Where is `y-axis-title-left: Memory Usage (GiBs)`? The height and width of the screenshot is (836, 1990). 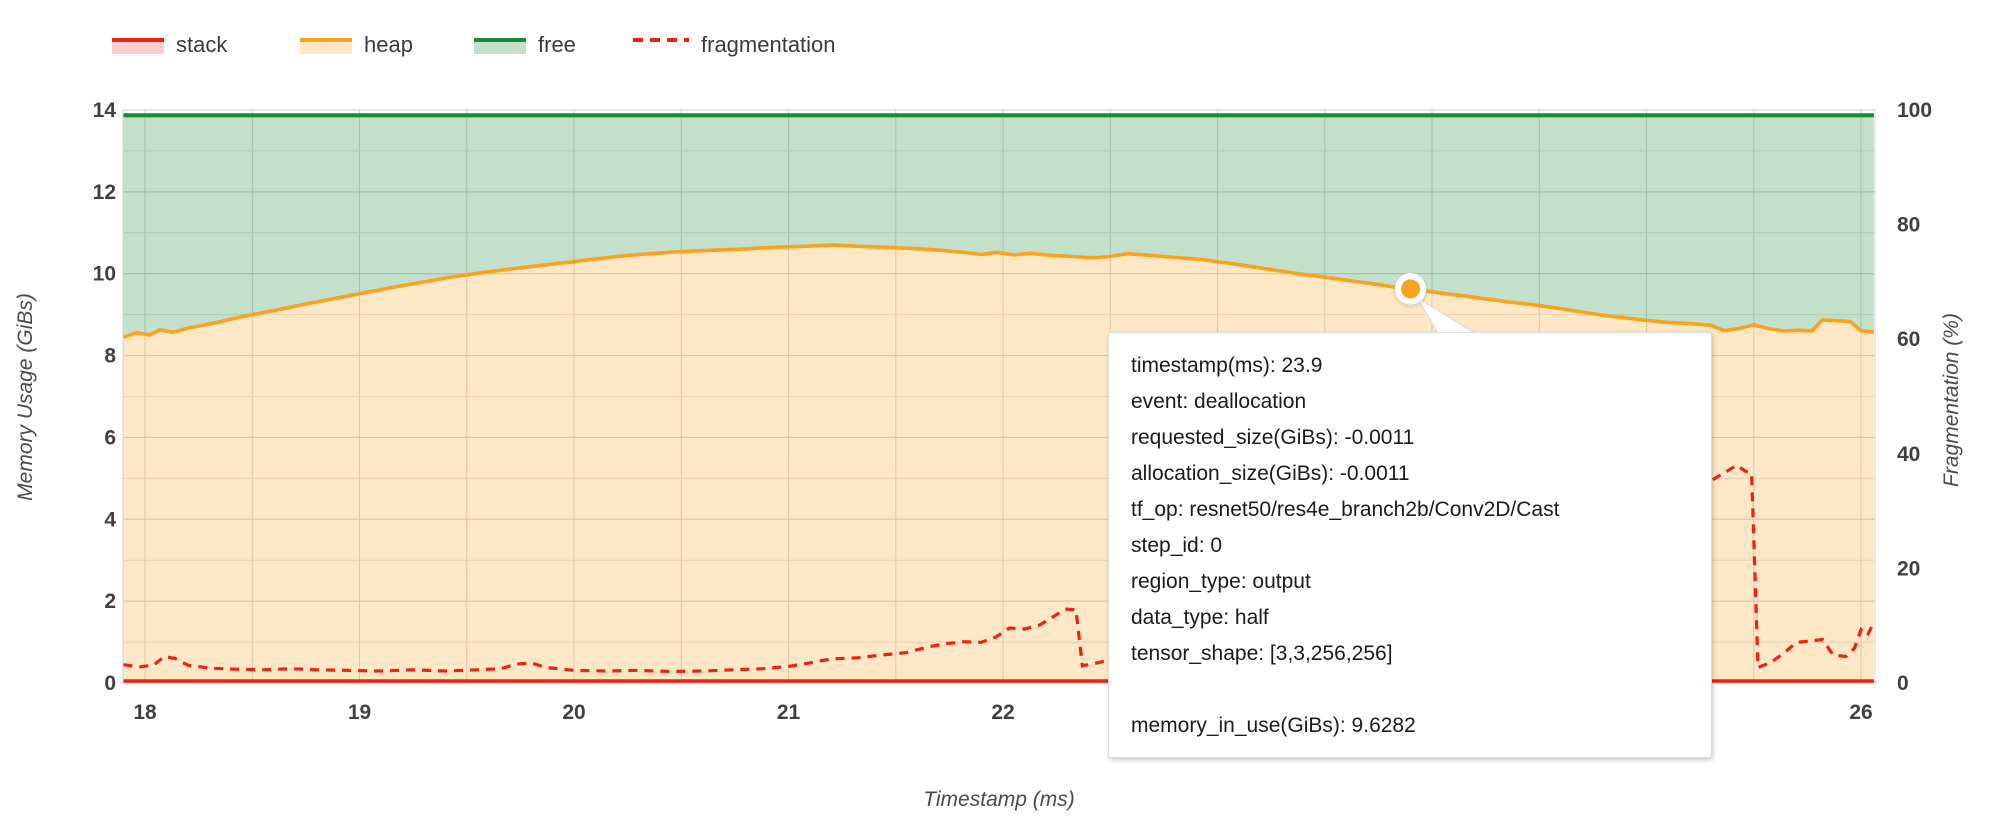 y-axis-title-left: Memory Usage (GiBs) is located at coordinates (25, 397).